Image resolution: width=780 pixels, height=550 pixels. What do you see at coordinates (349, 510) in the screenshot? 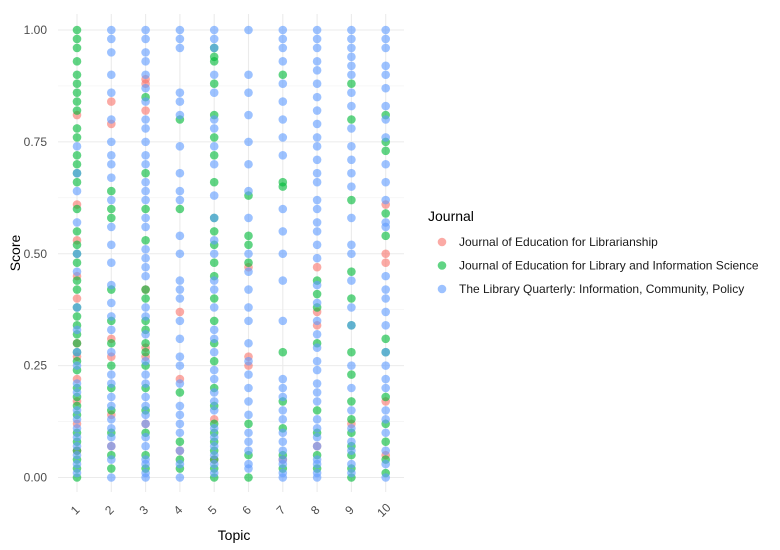
I see `x-tick-label: 9` at bounding box center [349, 510].